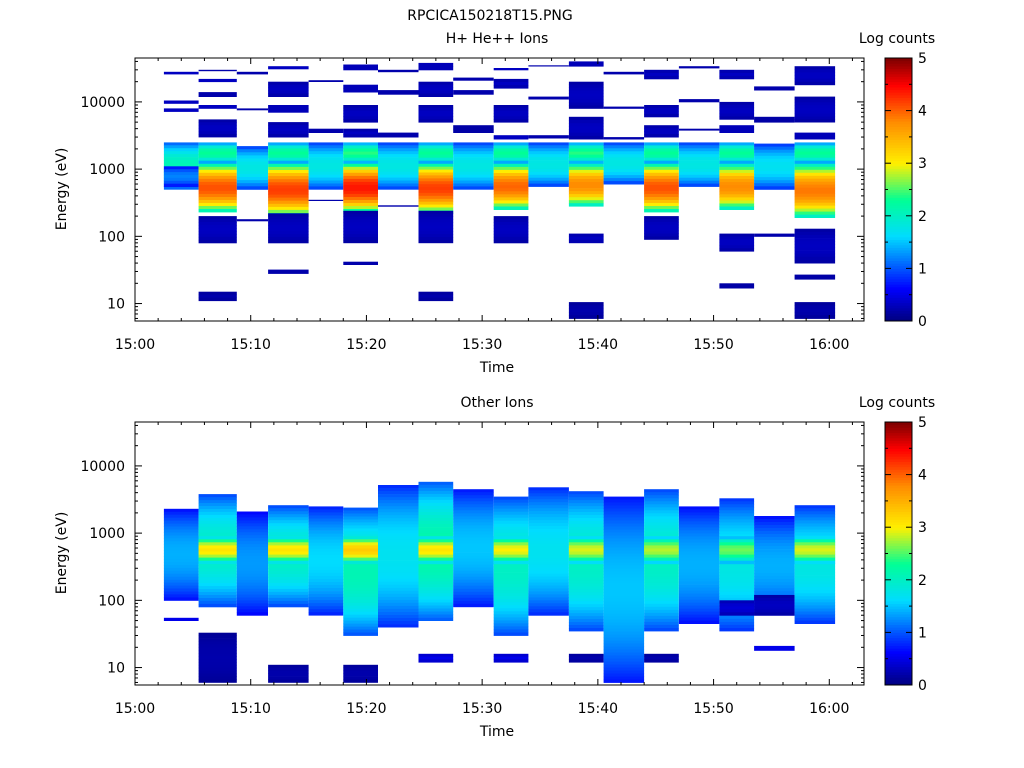 The height and width of the screenshot is (768, 1024). I want to click on colorbar-tick-label: 1, so click(922, 269).